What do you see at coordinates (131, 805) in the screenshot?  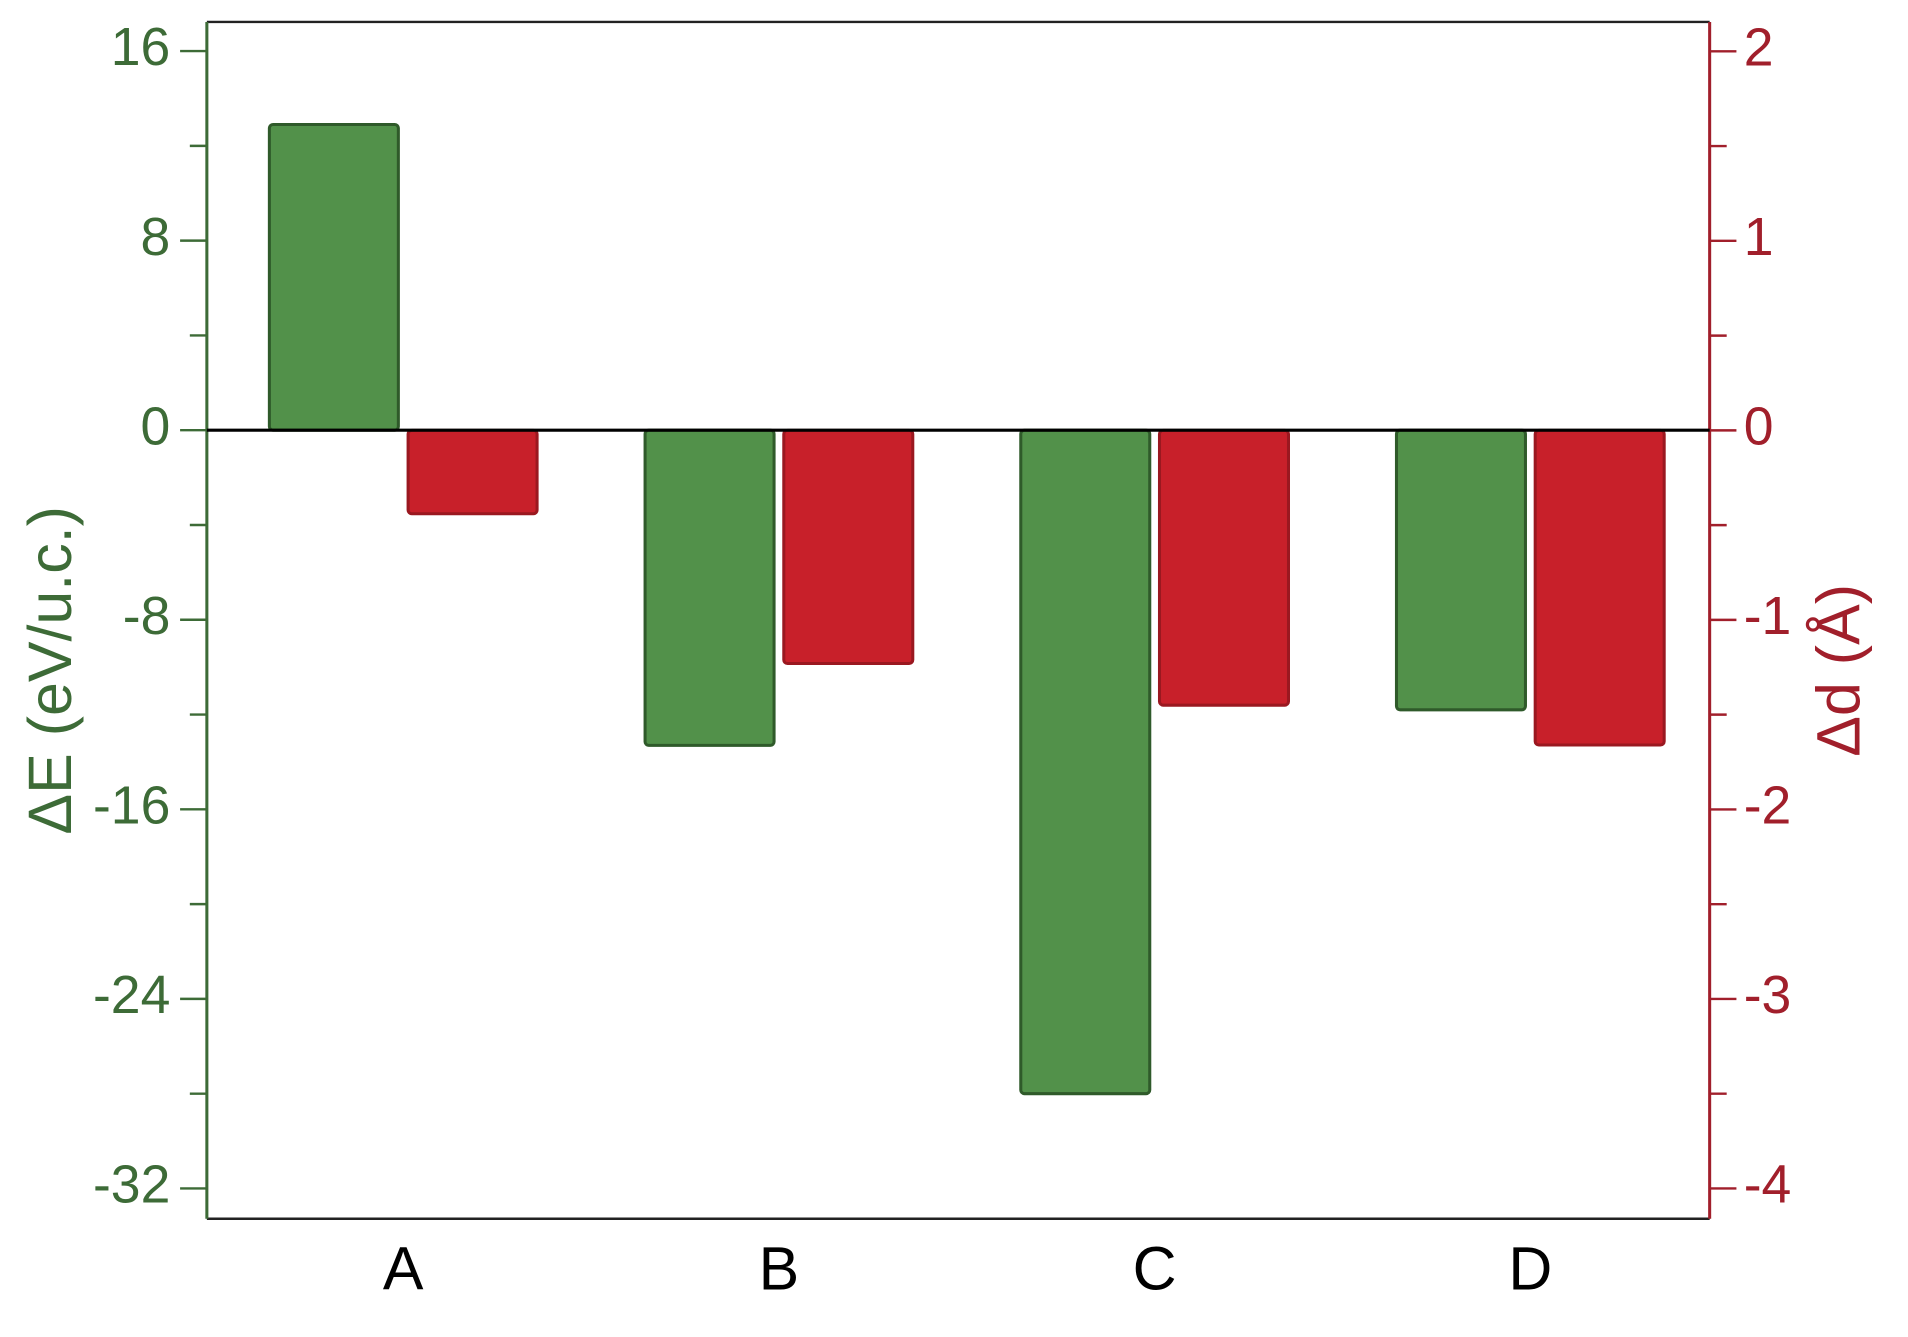 I see `y-tick-label: -16` at bounding box center [131, 805].